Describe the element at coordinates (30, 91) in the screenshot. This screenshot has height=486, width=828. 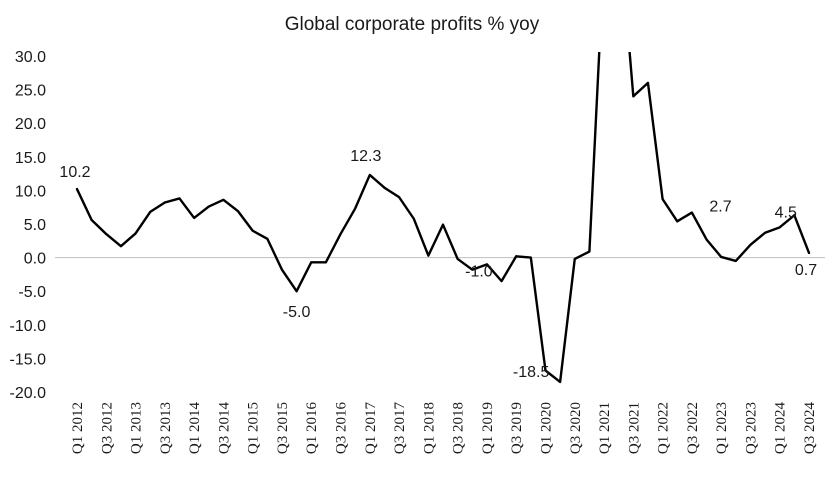
I see `y-tick-label: 25.0` at that location.